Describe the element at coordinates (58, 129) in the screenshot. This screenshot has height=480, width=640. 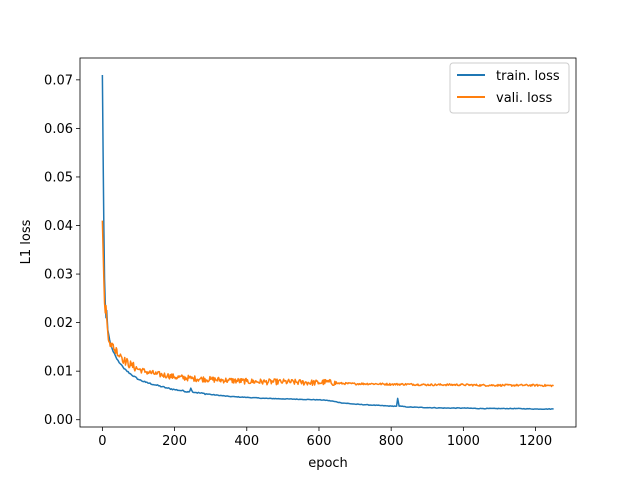
I see `y-tick-label: 0.06` at that location.